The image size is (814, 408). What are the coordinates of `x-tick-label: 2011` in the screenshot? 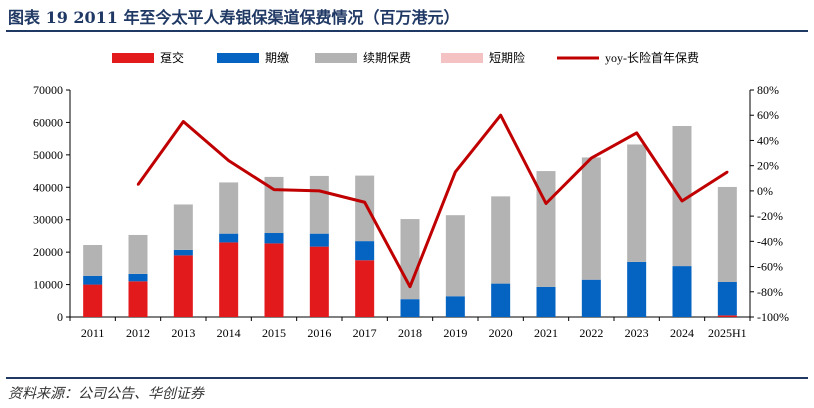 It's located at (93, 333).